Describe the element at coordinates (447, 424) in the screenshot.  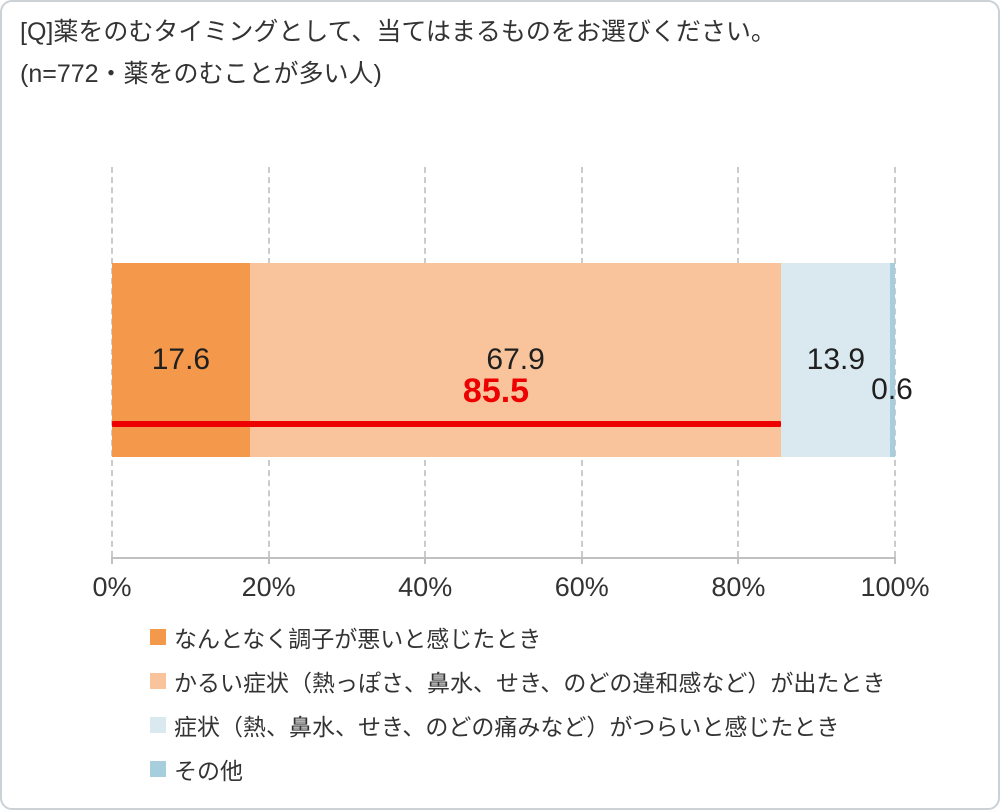
I see `sum-underline` at that location.